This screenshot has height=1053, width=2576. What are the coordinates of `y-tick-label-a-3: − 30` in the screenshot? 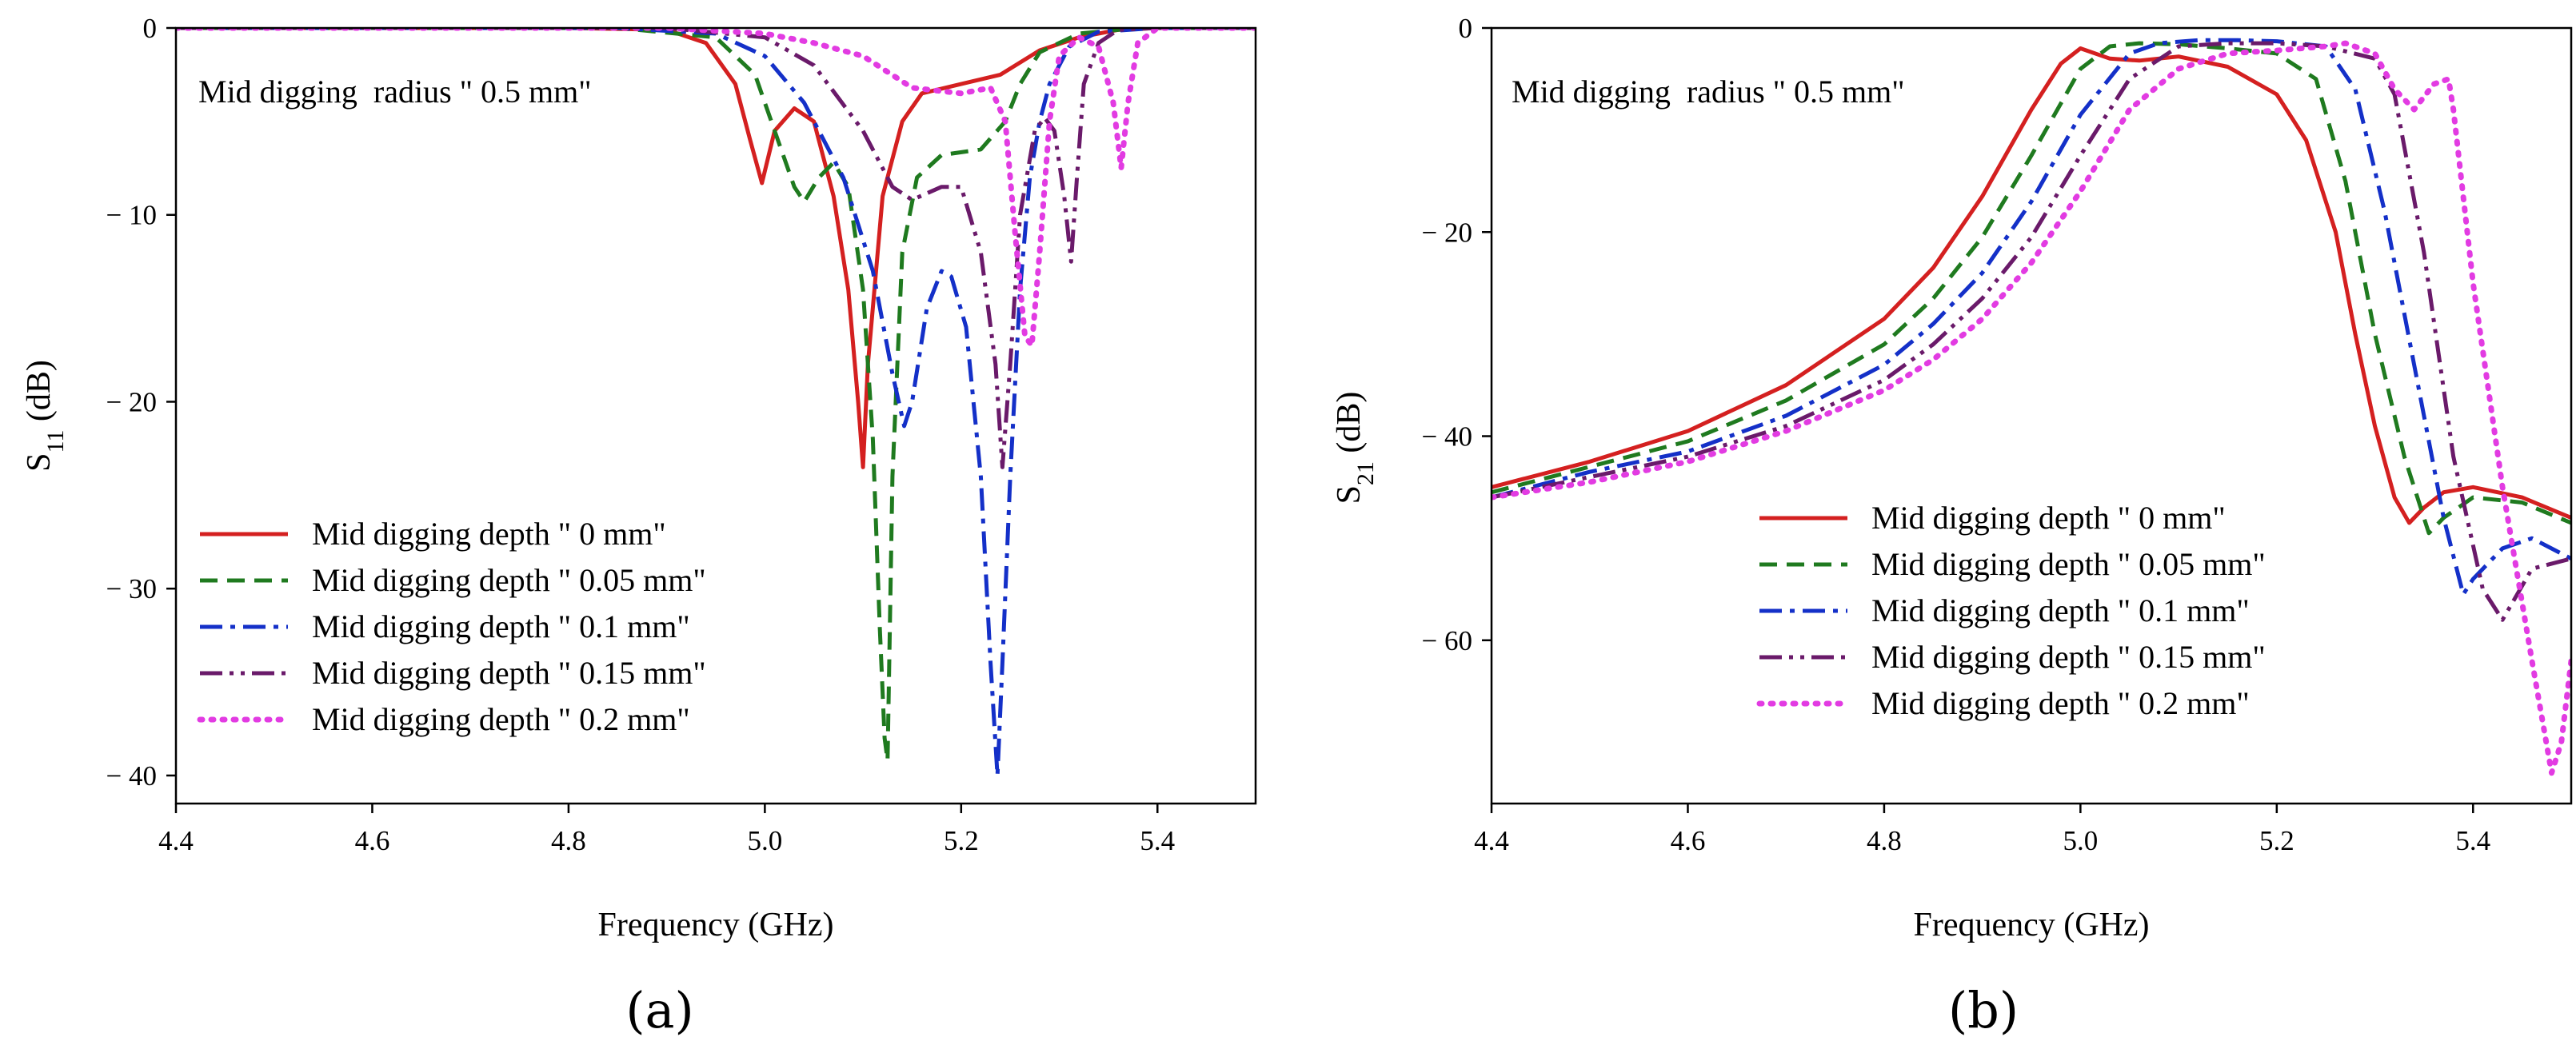 It's located at (132, 588).